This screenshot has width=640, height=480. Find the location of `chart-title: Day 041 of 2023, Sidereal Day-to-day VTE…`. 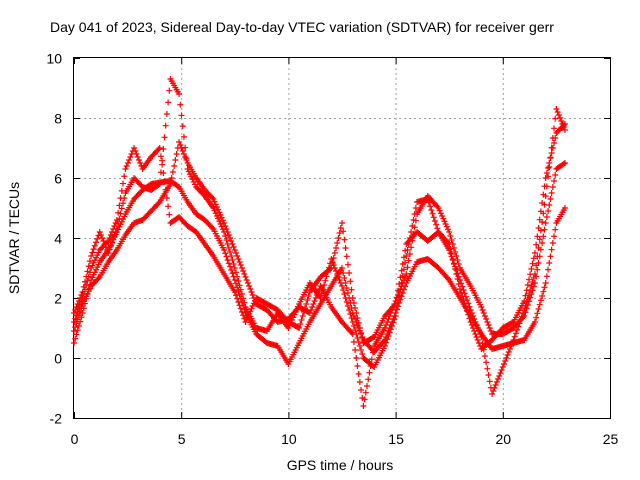

chart-title: Day 041 of 2023, Sidereal Day-to-day VTE… is located at coordinates (302, 27).